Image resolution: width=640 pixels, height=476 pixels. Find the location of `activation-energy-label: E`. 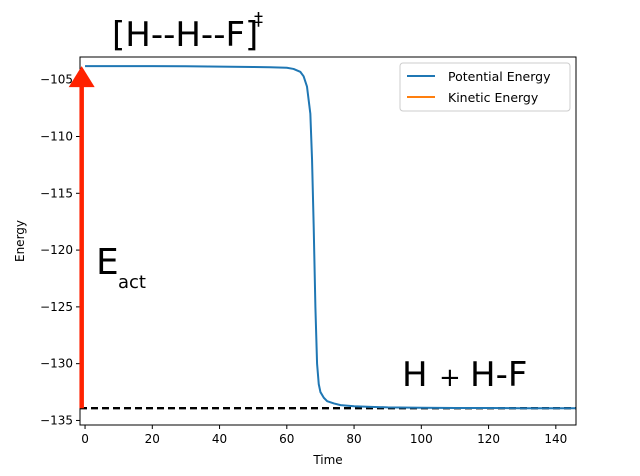

activation-energy-label: E is located at coordinates (107, 262).